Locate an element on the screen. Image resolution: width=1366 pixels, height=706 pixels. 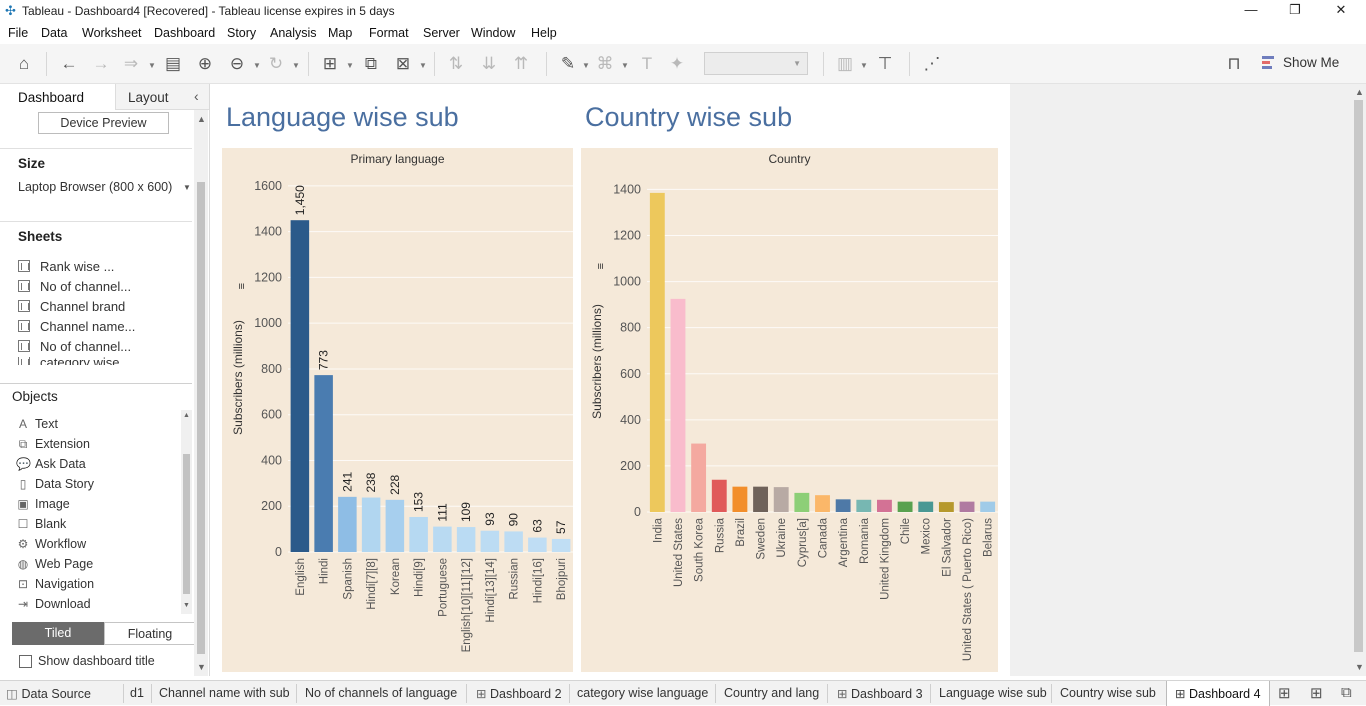
menu-story: Story is located at coordinates (242, 33).